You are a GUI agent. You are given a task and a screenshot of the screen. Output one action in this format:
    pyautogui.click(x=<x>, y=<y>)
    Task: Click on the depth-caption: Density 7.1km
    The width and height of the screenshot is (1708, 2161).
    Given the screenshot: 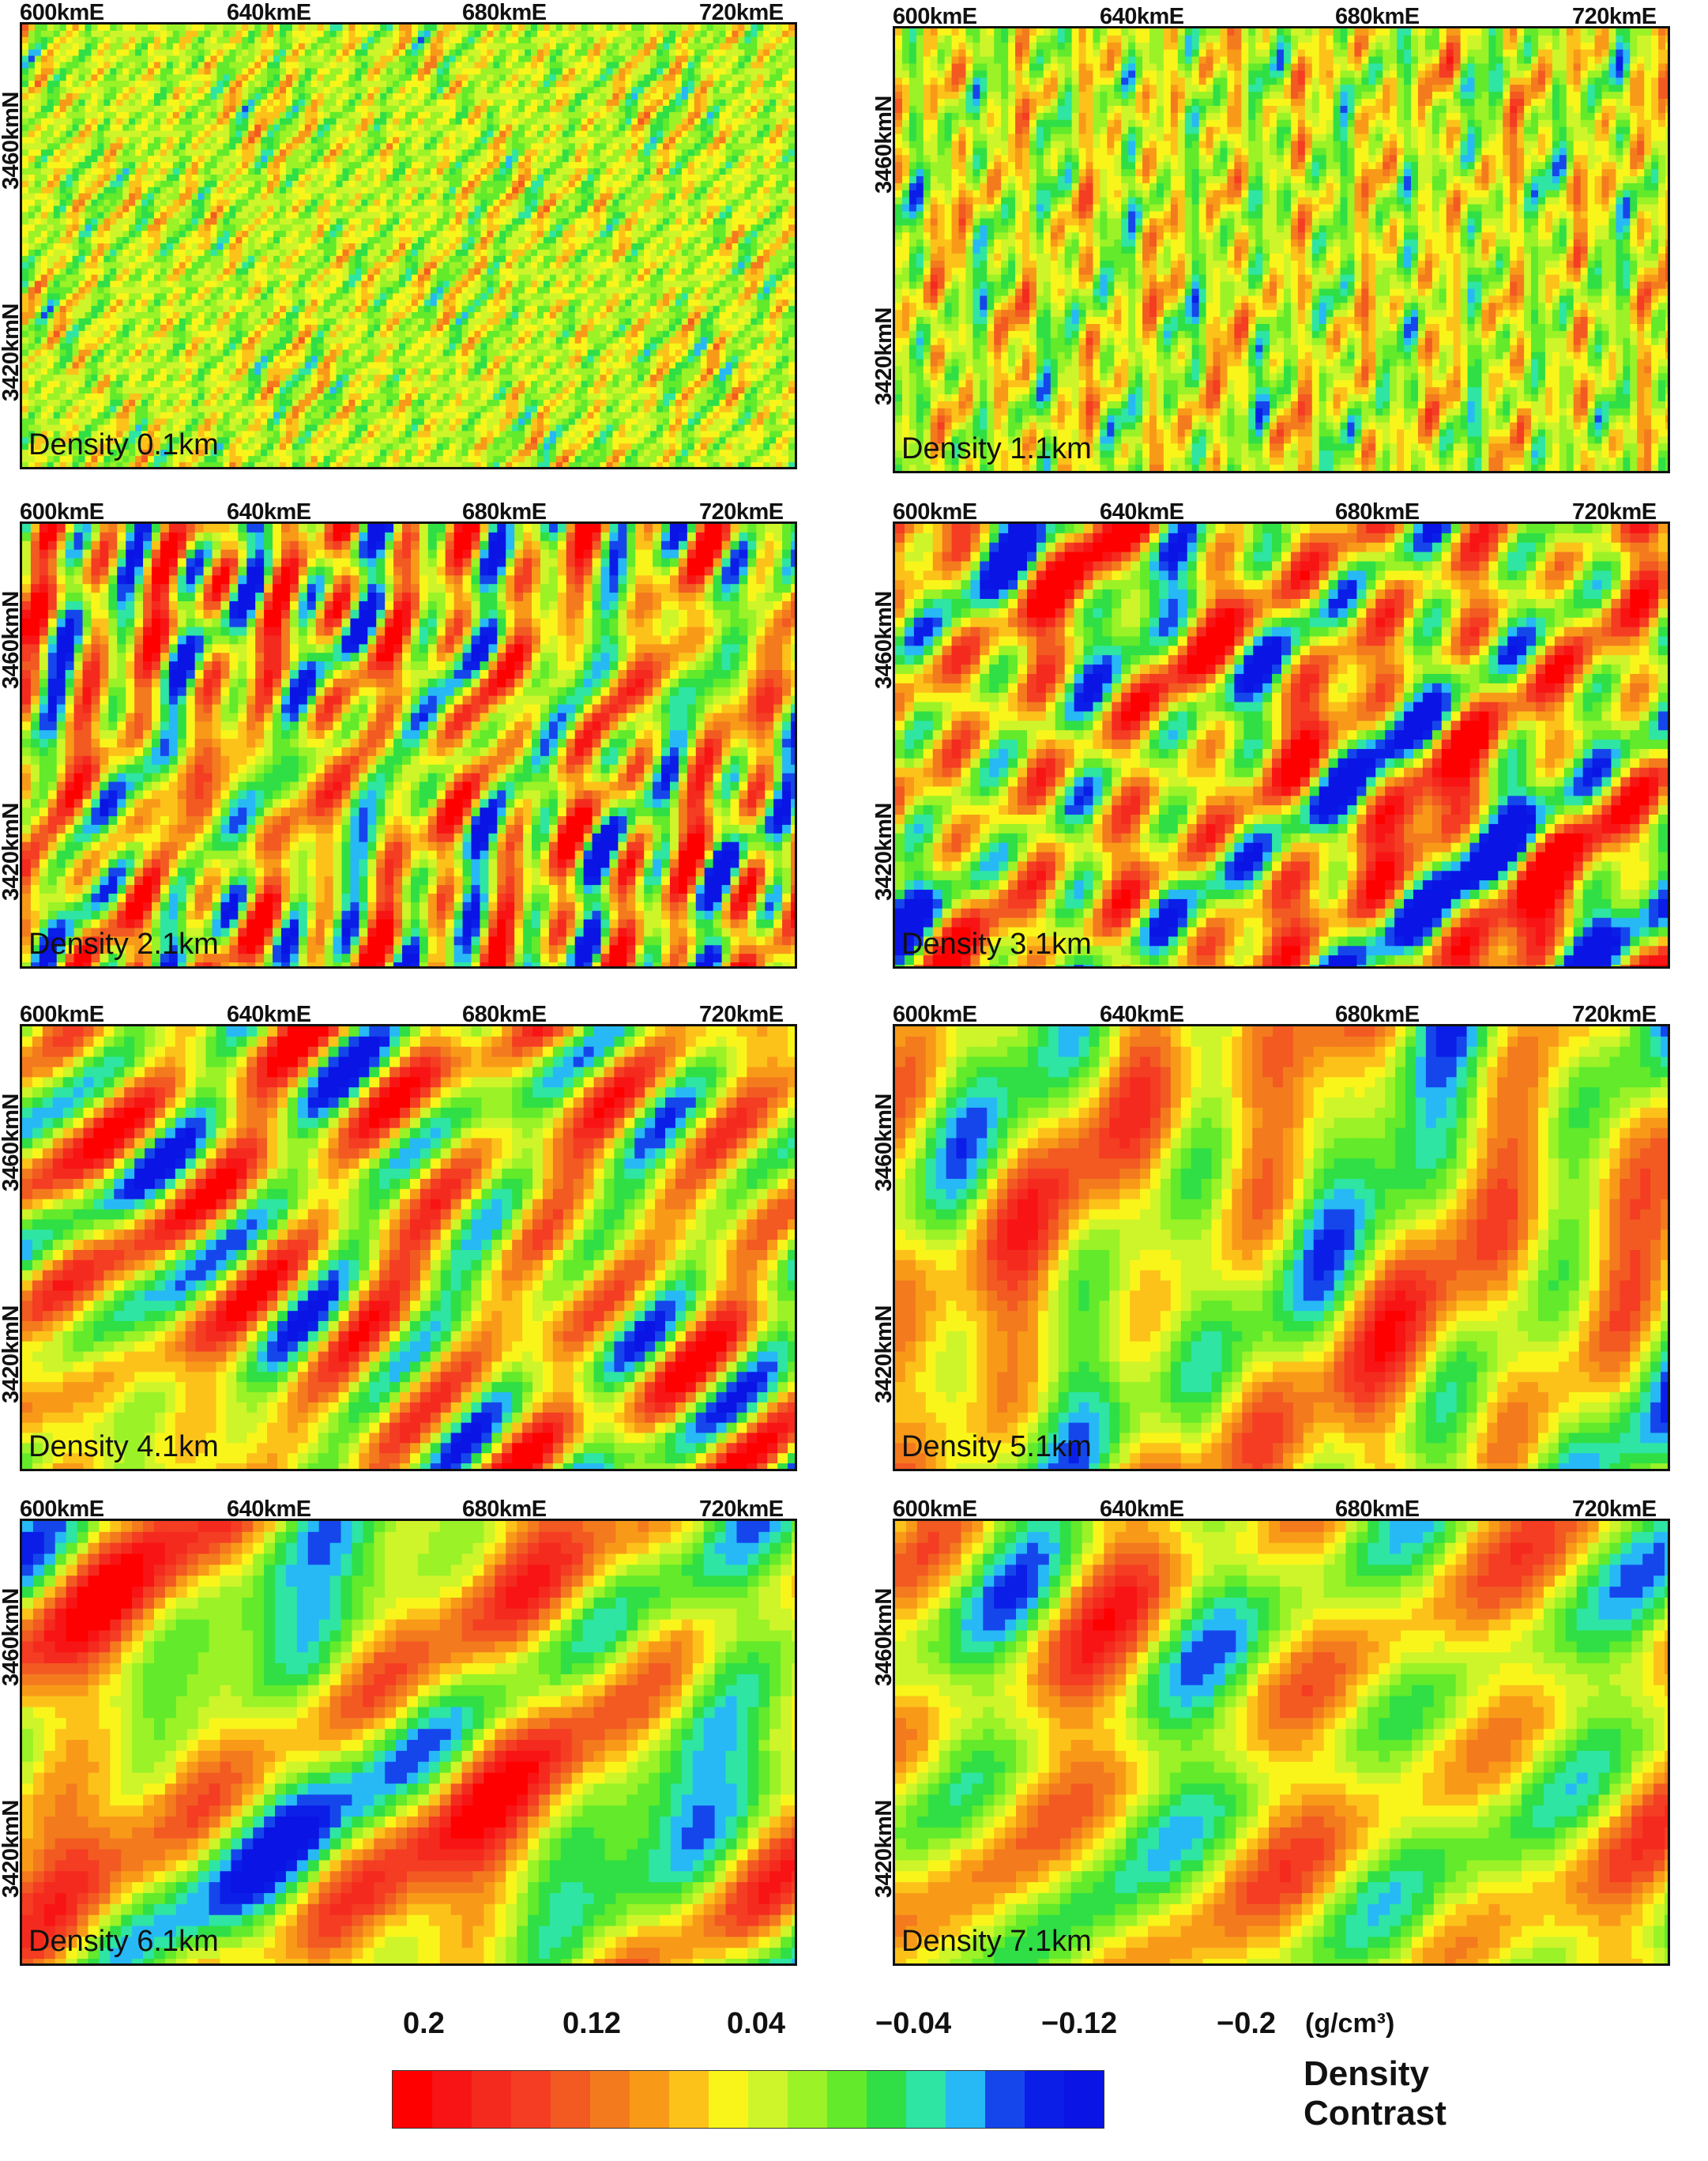 What is the action you would take?
    pyautogui.click(x=996, y=1942)
    